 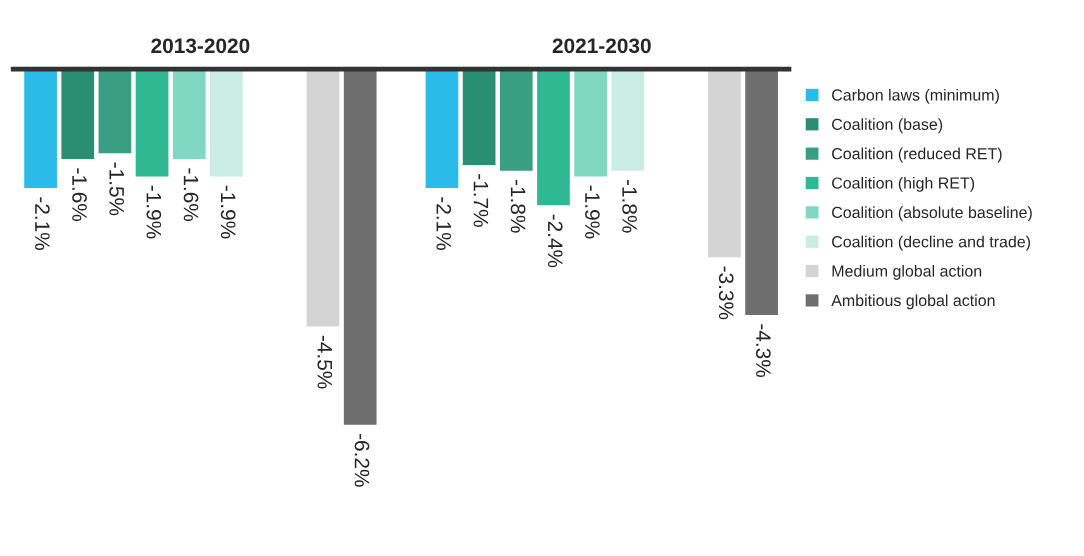 I want to click on data-label: -4.5%, so click(x=325, y=362).